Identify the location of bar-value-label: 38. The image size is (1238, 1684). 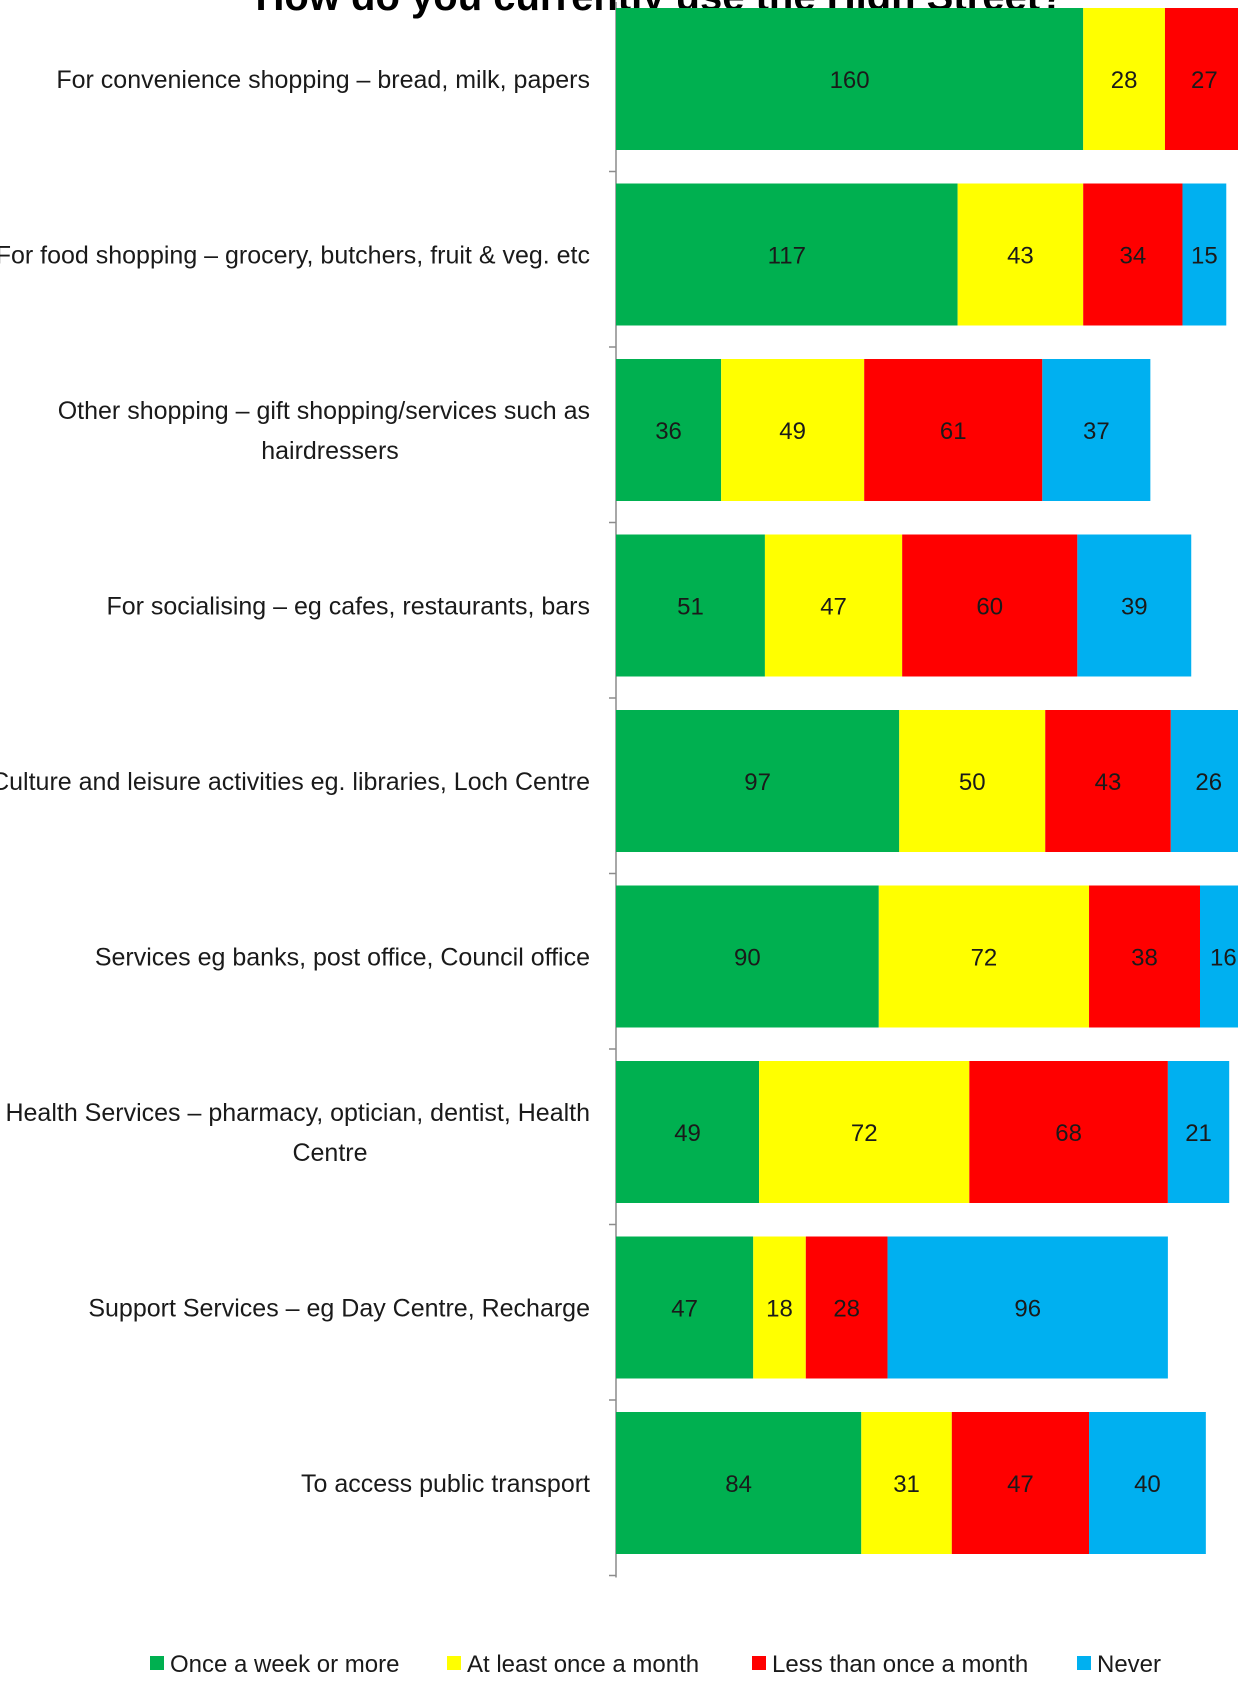
(1144, 958).